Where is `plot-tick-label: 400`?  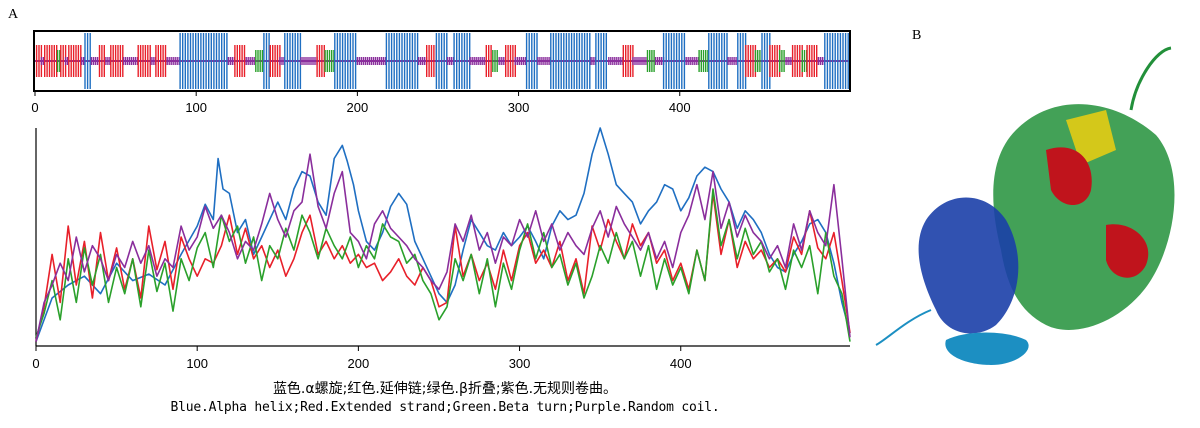 plot-tick-label: 400 is located at coordinates (681, 363).